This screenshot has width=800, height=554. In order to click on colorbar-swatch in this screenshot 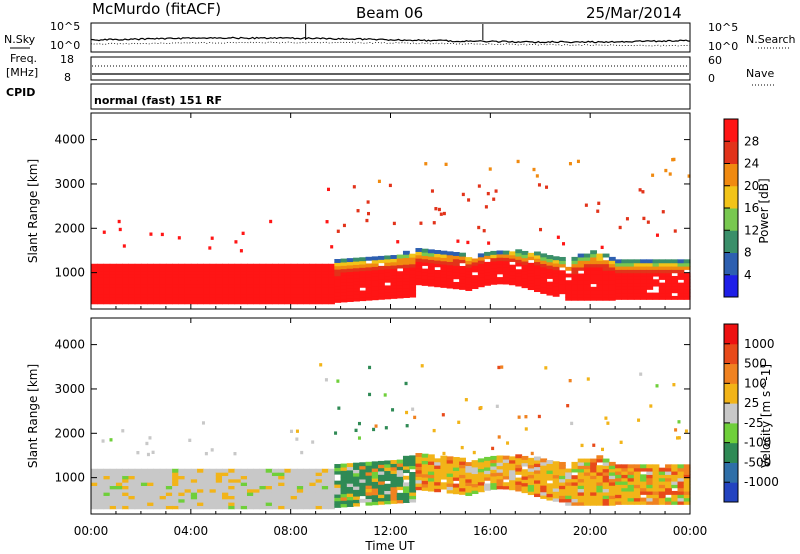, I will do `click(731, 354)`.